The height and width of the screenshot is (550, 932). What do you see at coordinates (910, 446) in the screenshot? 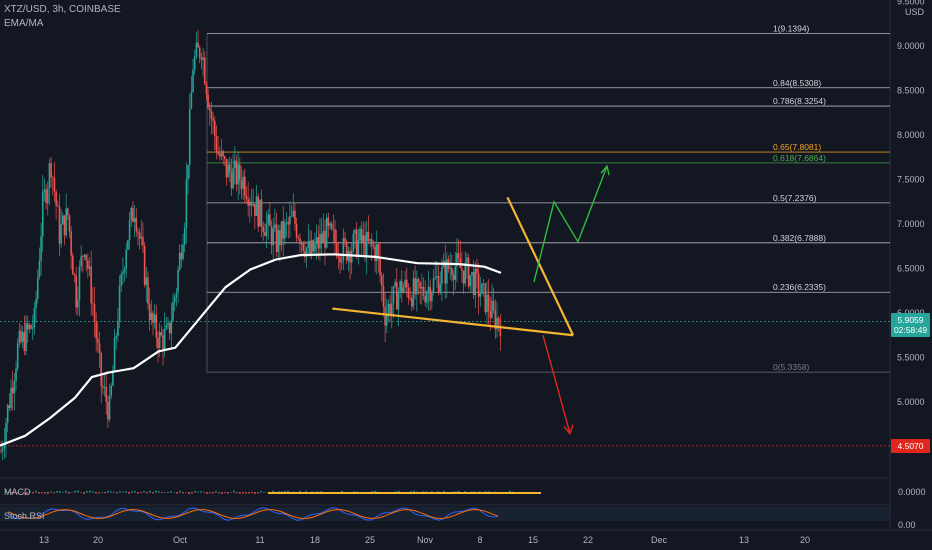
I see `target-price-value: 4.5070` at bounding box center [910, 446].